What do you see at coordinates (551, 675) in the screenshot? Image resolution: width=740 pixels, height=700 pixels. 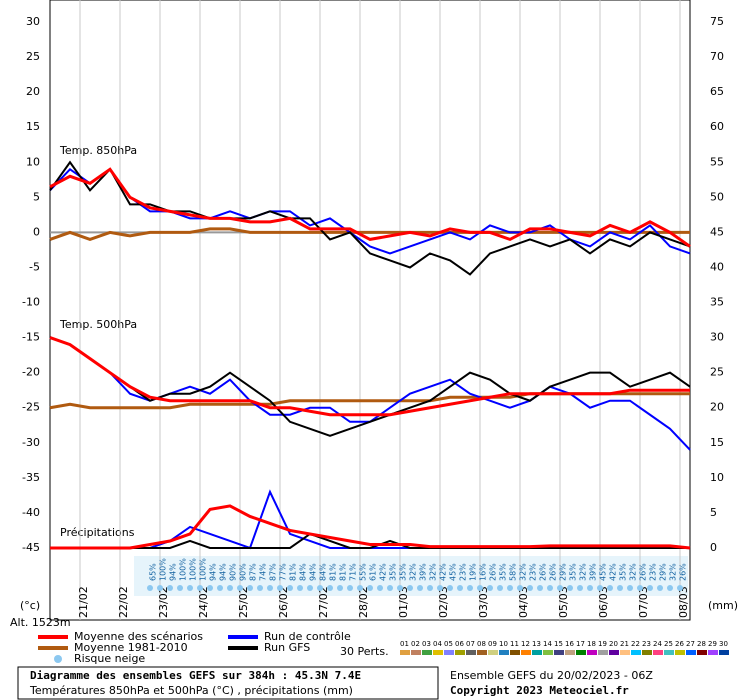 I see `footer-run: Ensemble GEFS du 20/02/2023 - 06Z` at bounding box center [551, 675].